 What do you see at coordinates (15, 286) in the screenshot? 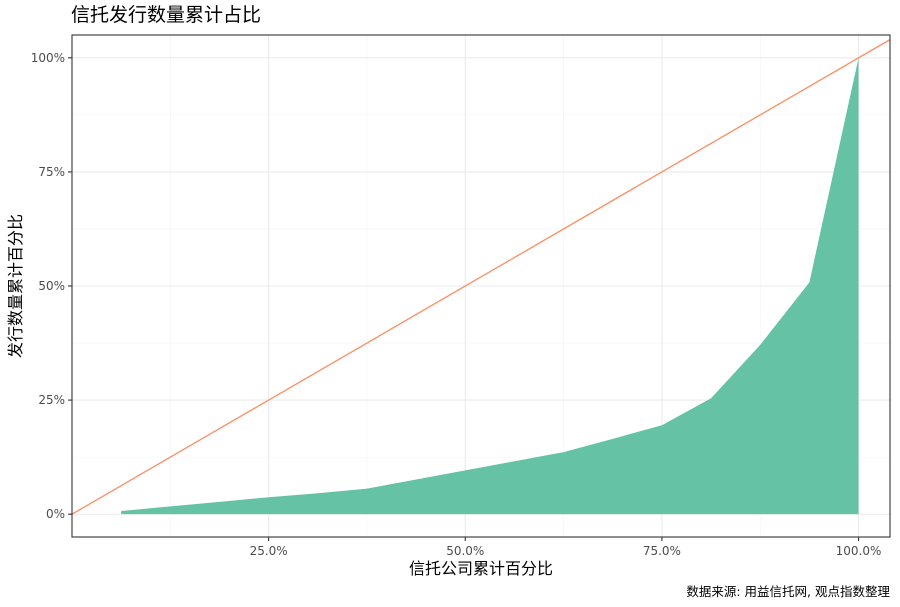
I see `y-axis-title: 发行数量累计百分比` at bounding box center [15, 286].